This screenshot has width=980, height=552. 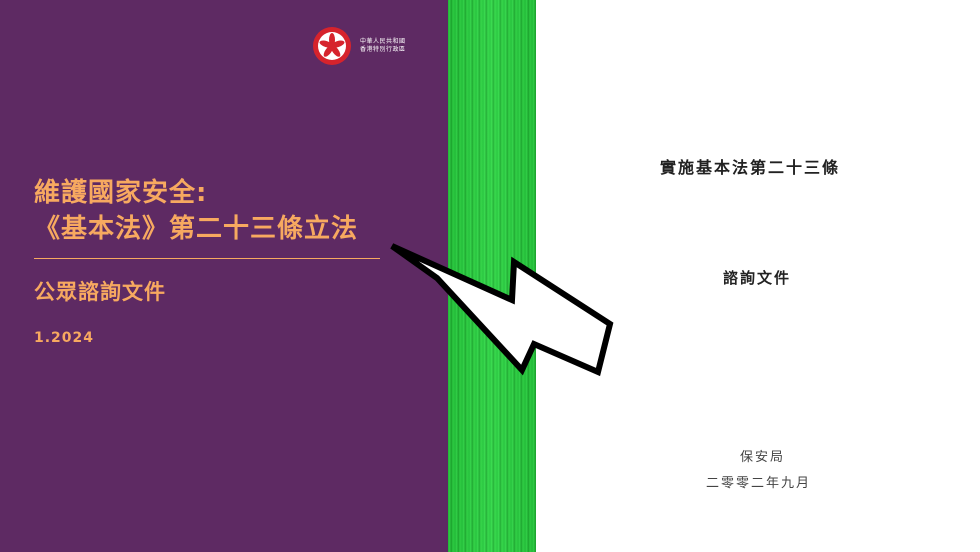 What do you see at coordinates (492, 276) in the screenshot?
I see `spine-shading` at bounding box center [492, 276].